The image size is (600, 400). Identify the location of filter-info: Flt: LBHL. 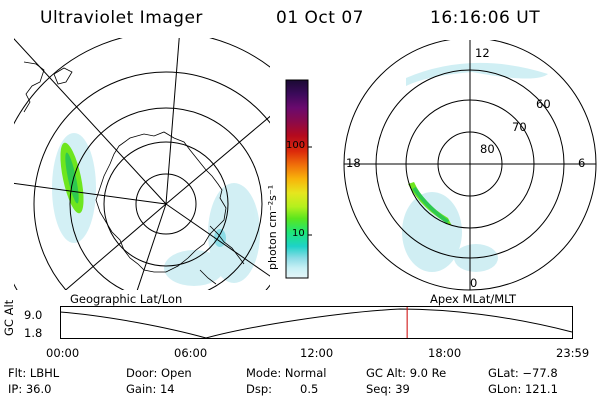
(34, 373).